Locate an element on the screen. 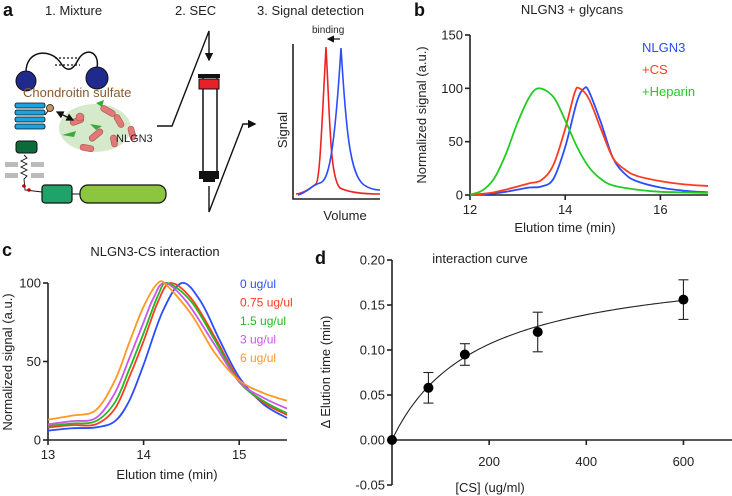 The width and height of the screenshot is (732, 496). step-mixture-label: 1. Mixture is located at coordinates (73, 10).